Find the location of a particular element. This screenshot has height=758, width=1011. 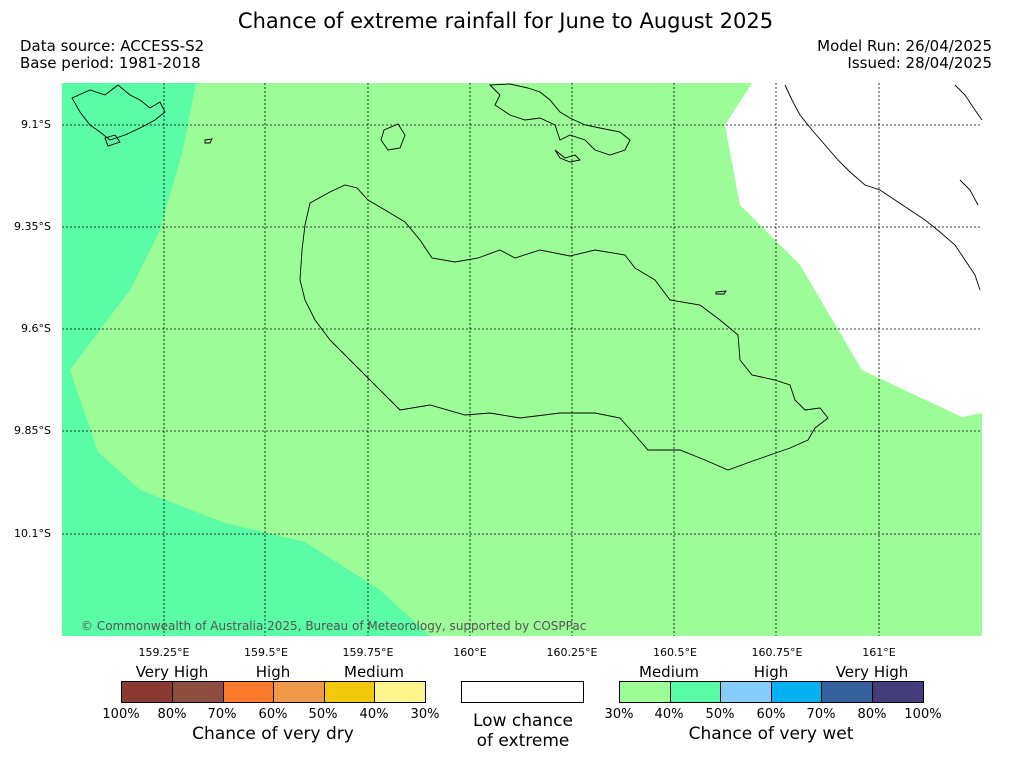

dry-category-label: Very High is located at coordinates (172, 672).